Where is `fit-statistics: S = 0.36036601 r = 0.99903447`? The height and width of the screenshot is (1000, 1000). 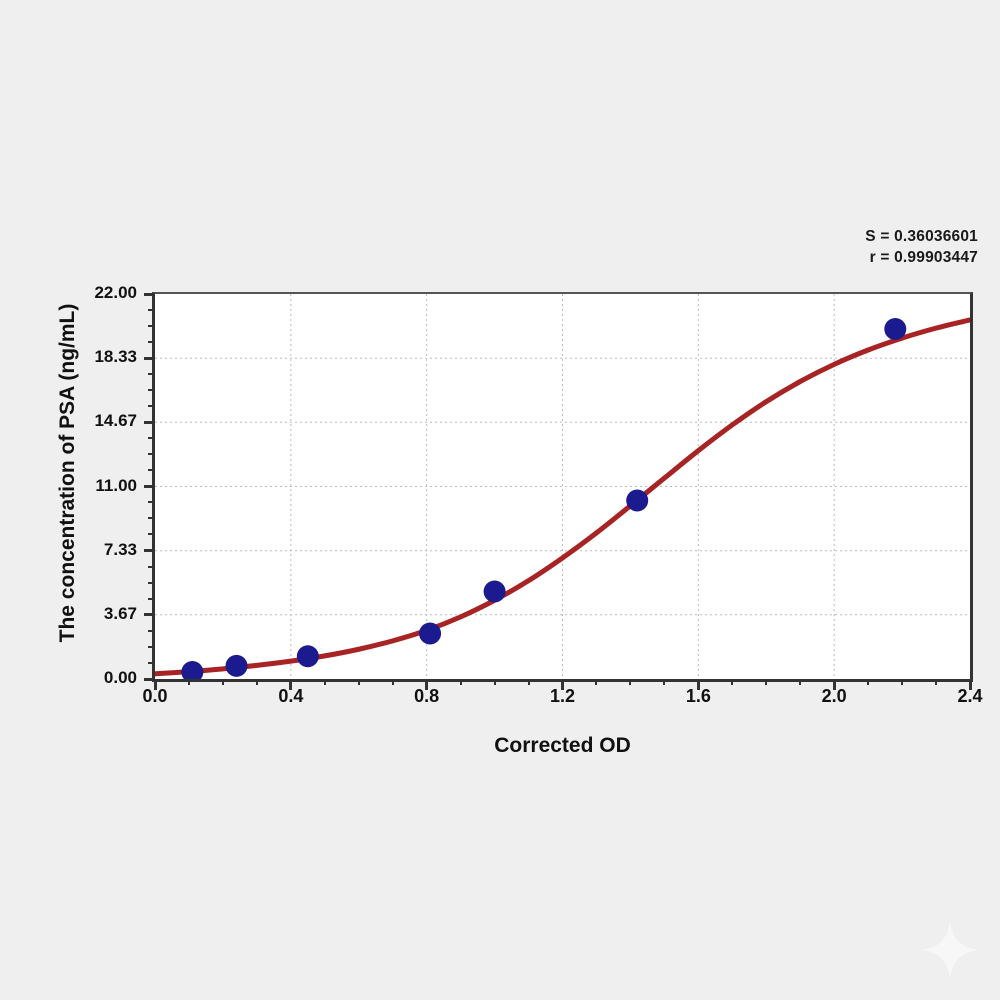 fit-statistics: S = 0.36036601 r = 0.99903447 is located at coordinates (839, 247).